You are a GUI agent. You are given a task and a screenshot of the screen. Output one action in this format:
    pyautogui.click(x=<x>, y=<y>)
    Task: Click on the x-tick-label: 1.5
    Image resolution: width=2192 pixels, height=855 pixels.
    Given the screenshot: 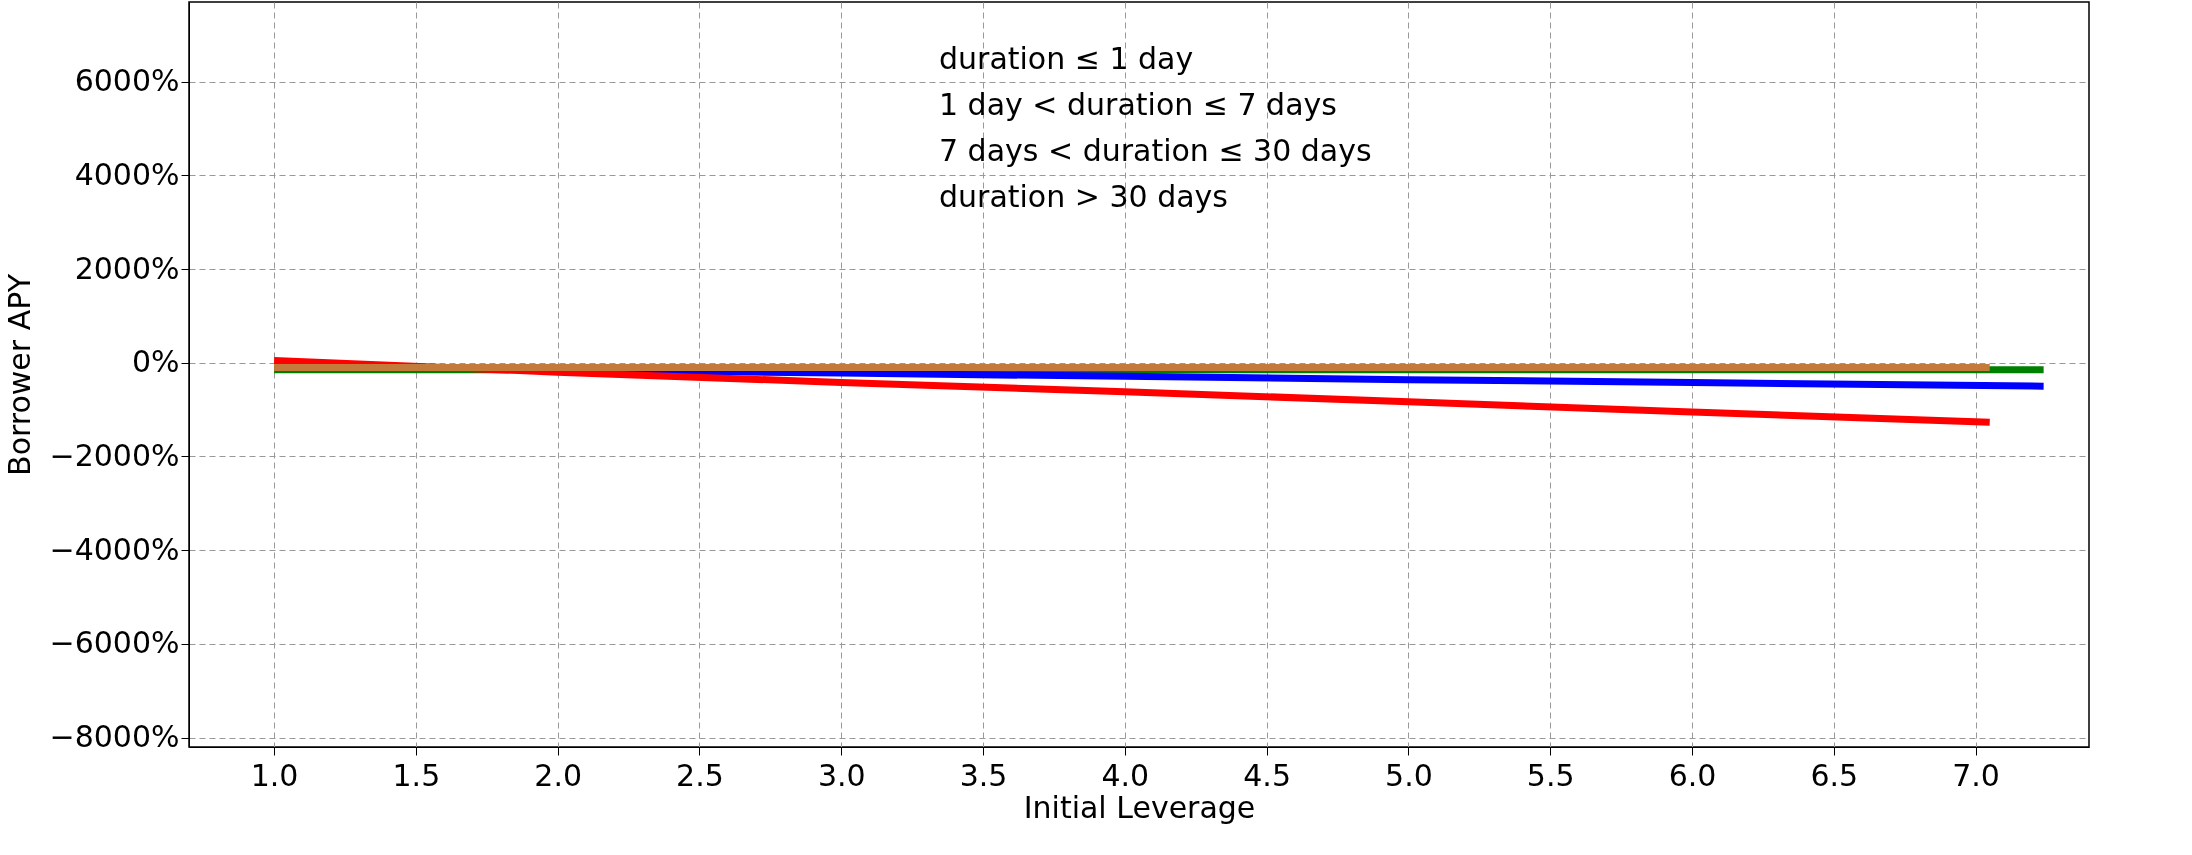 What is the action you would take?
    pyautogui.click(x=416, y=775)
    